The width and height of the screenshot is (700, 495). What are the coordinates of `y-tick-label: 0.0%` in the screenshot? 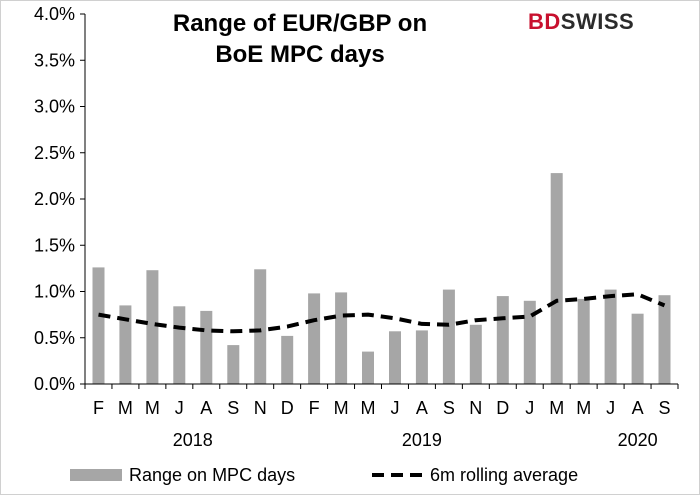 It's located at (54, 384).